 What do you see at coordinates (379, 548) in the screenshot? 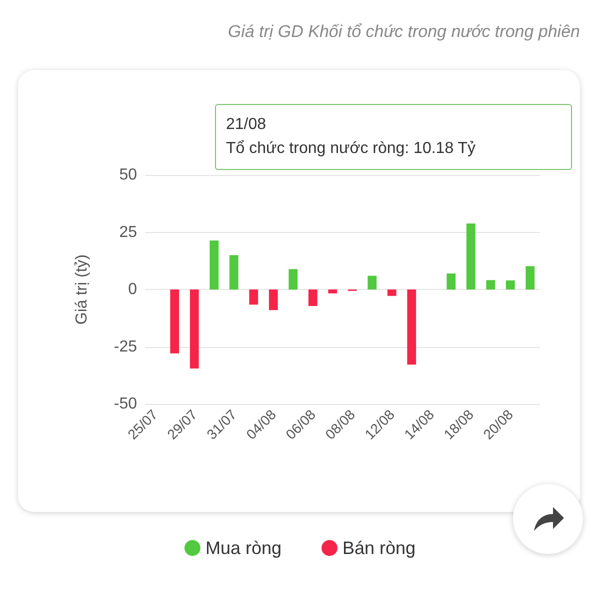
I see `legend-label: Bán ròng` at bounding box center [379, 548].